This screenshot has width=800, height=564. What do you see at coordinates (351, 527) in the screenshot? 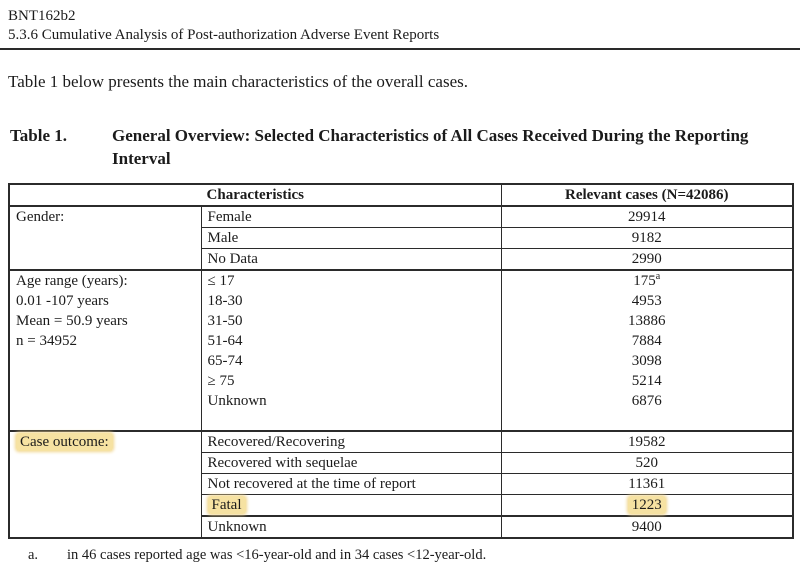
I see `characteristic-cell: Unknown` at bounding box center [351, 527].